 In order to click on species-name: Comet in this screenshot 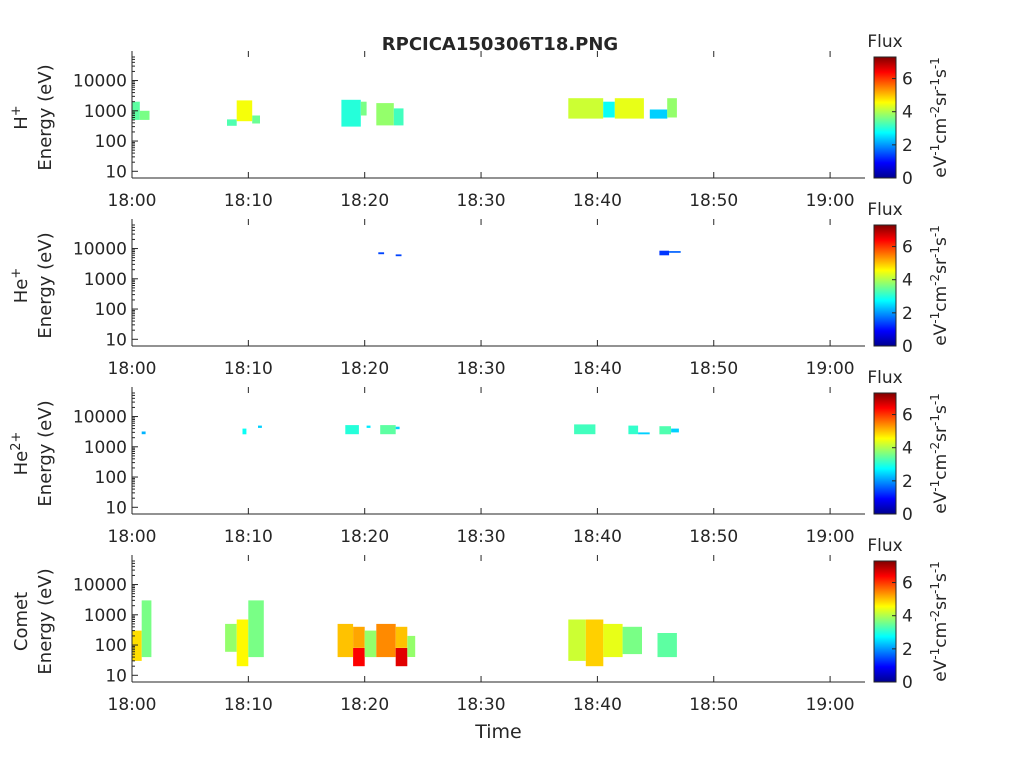, I will do `click(21, 621)`.